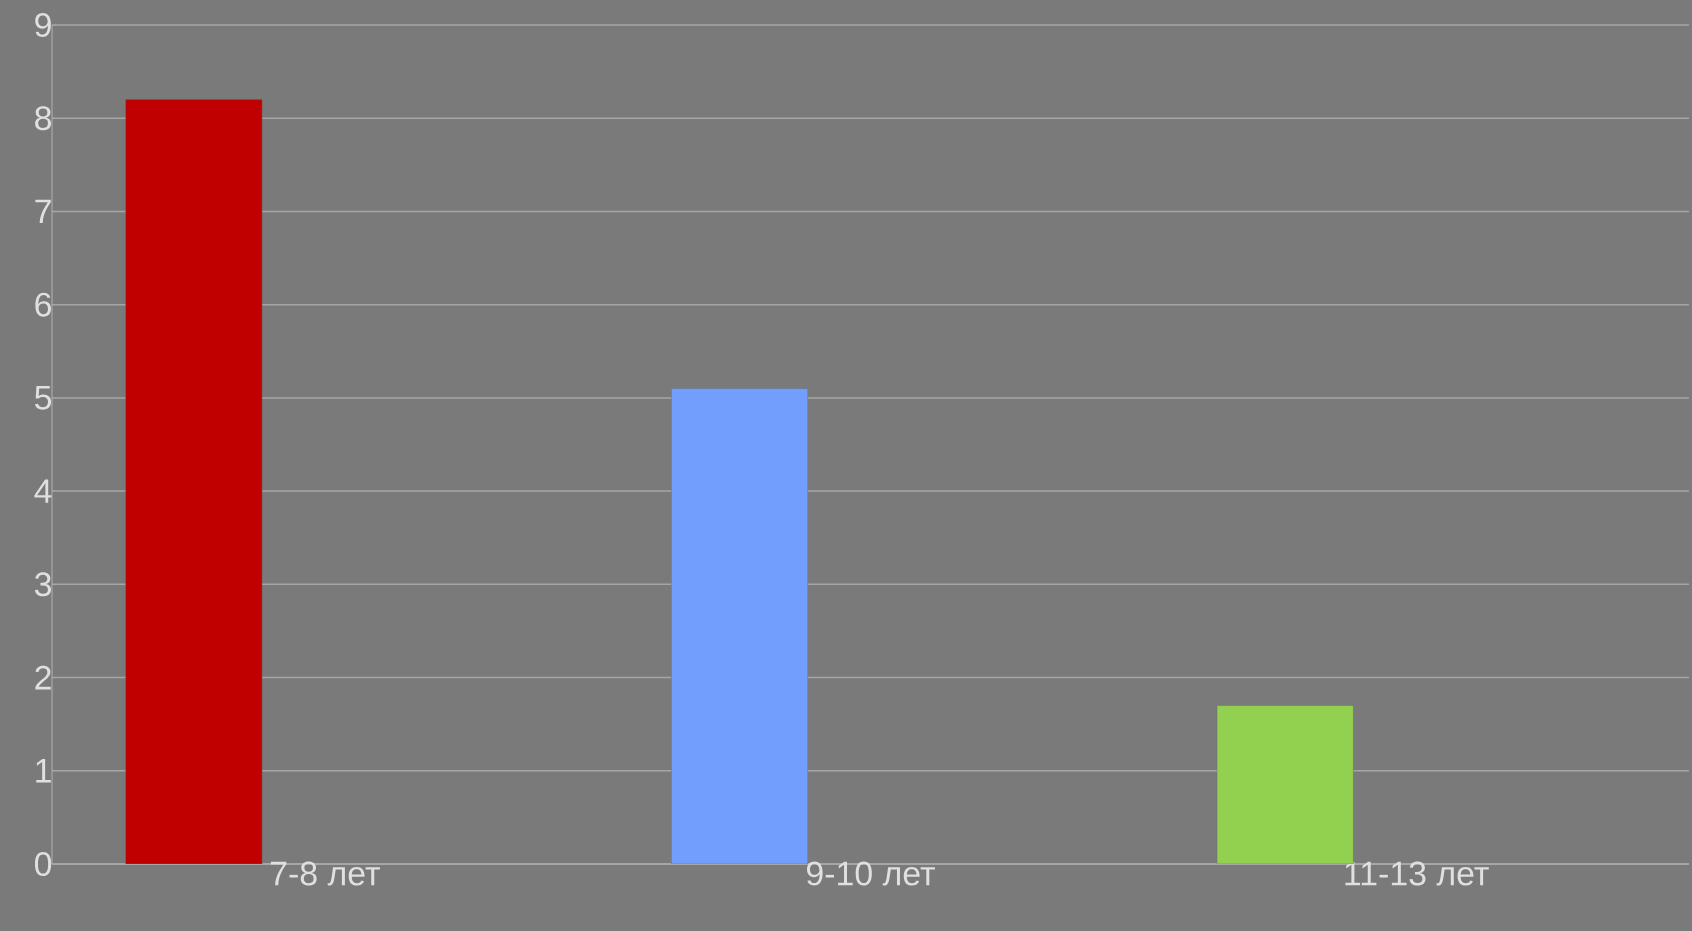  I want to click on x-tick-label: 9-10 лет, so click(870, 873).